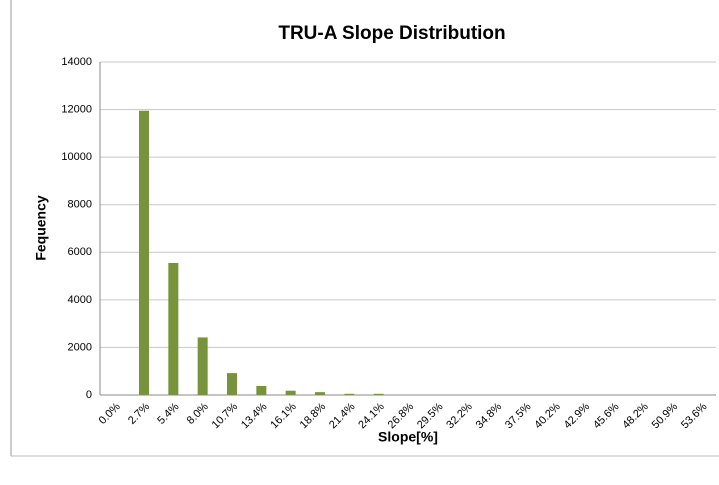 This screenshot has height=485, width=719. I want to click on x-tick-label: 37.5%, so click(518, 416).